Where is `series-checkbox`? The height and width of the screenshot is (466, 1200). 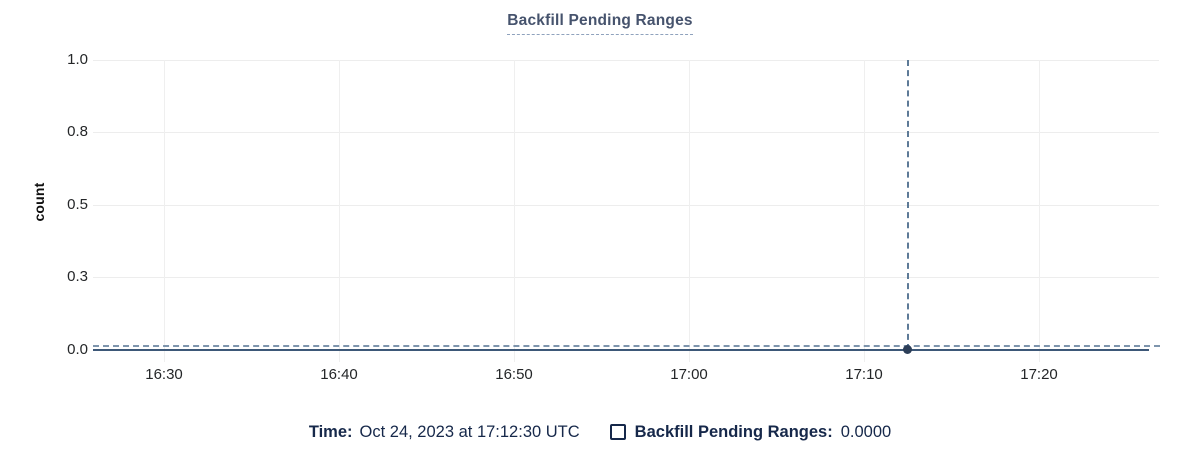 series-checkbox is located at coordinates (617, 432).